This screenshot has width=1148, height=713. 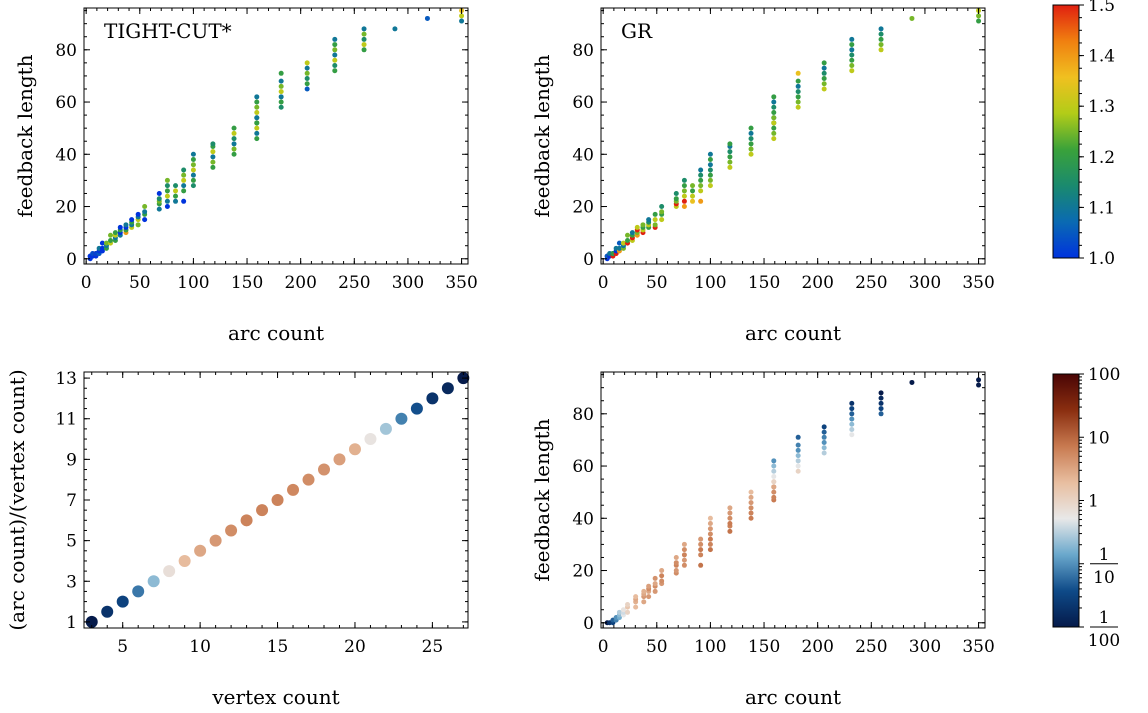 I want to click on logcolor-points, so click(x=793, y=501).